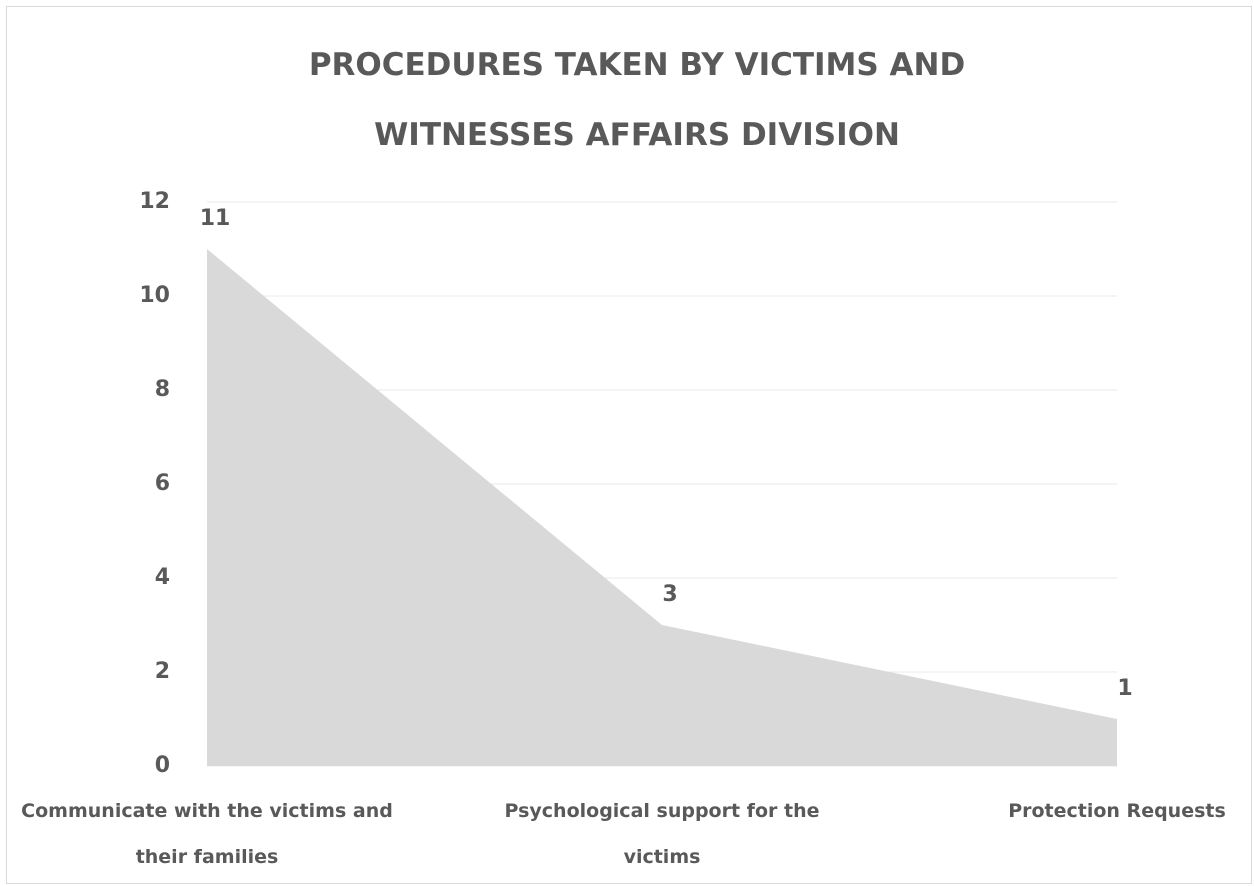  Describe the element at coordinates (162, 671) in the screenshot. I see `y-tick-label: 2` at that location.